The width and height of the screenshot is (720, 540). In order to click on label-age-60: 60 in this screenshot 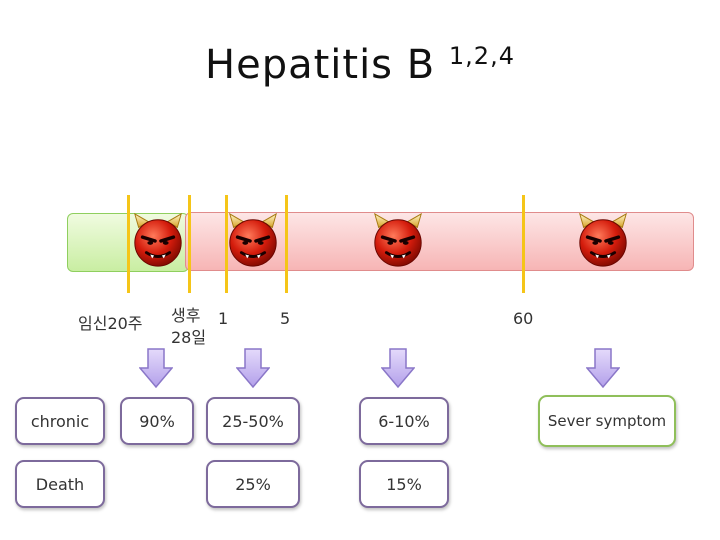, I will do `click(523, 318)`.